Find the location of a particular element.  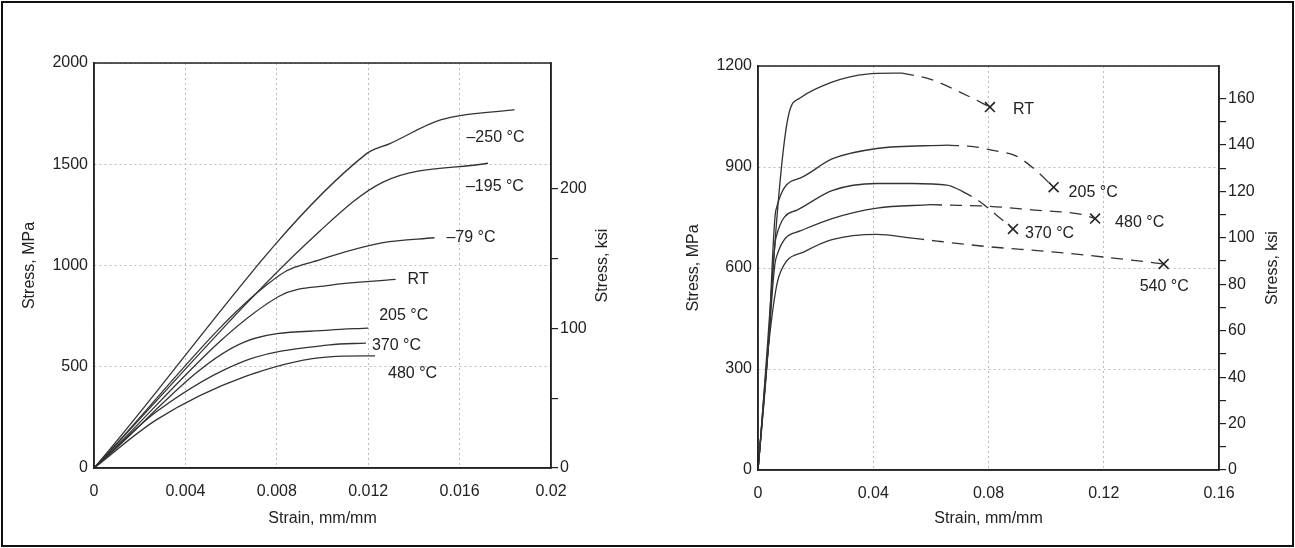

x-tick-label: 0.12 is located at coordinates (1104, 493).